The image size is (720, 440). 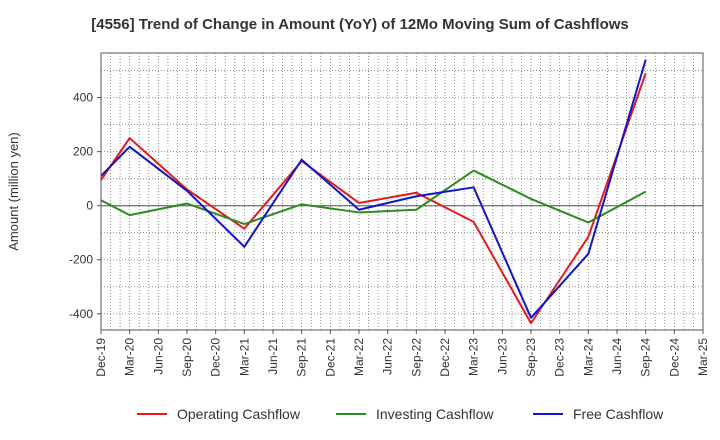 I want to click on x-tick-label: Dec-21, so click(x=330, y=357).